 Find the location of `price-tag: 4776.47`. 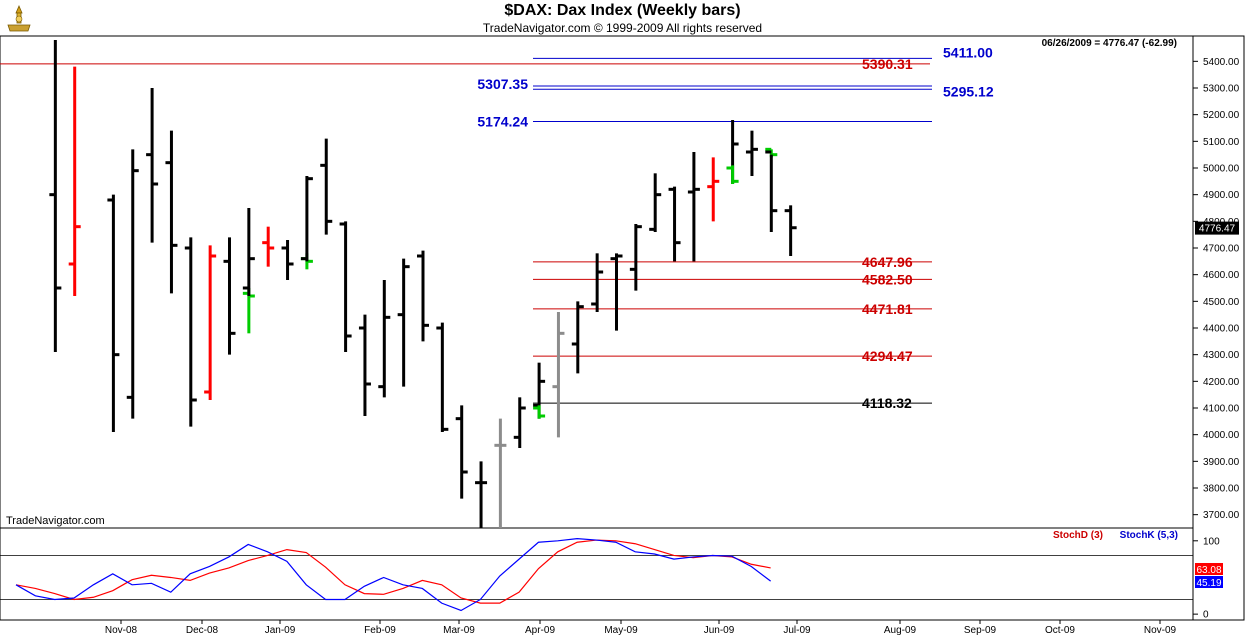

price-tag: 4776.47 is located at coordinates (1217, 228).